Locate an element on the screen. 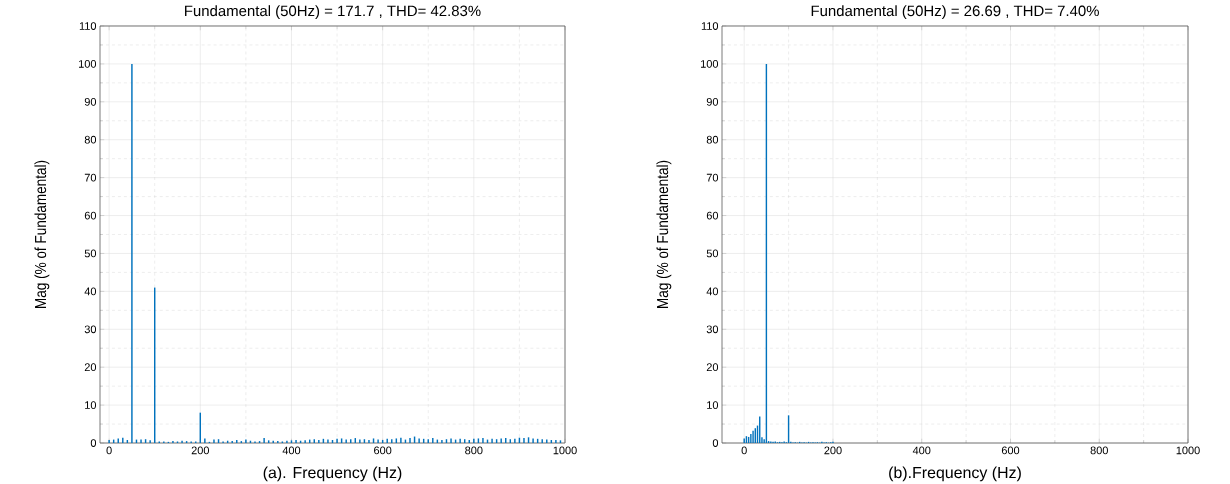 This screenshot has height=484, width=1230. x-axis-title: (a). Frequency (Hz) is located at coordinates (332, 474).